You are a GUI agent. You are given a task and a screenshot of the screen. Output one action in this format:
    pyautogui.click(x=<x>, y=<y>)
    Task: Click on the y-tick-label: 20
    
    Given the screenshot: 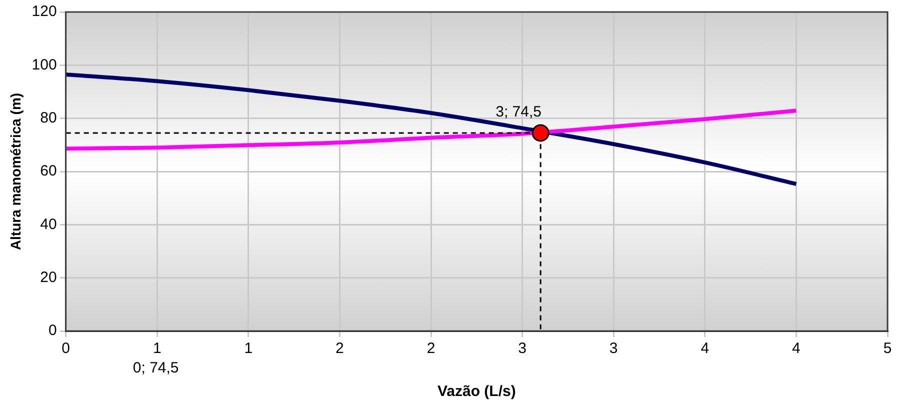 What is the action you would take?
    pyautogui.click(x=48, y=277)
    